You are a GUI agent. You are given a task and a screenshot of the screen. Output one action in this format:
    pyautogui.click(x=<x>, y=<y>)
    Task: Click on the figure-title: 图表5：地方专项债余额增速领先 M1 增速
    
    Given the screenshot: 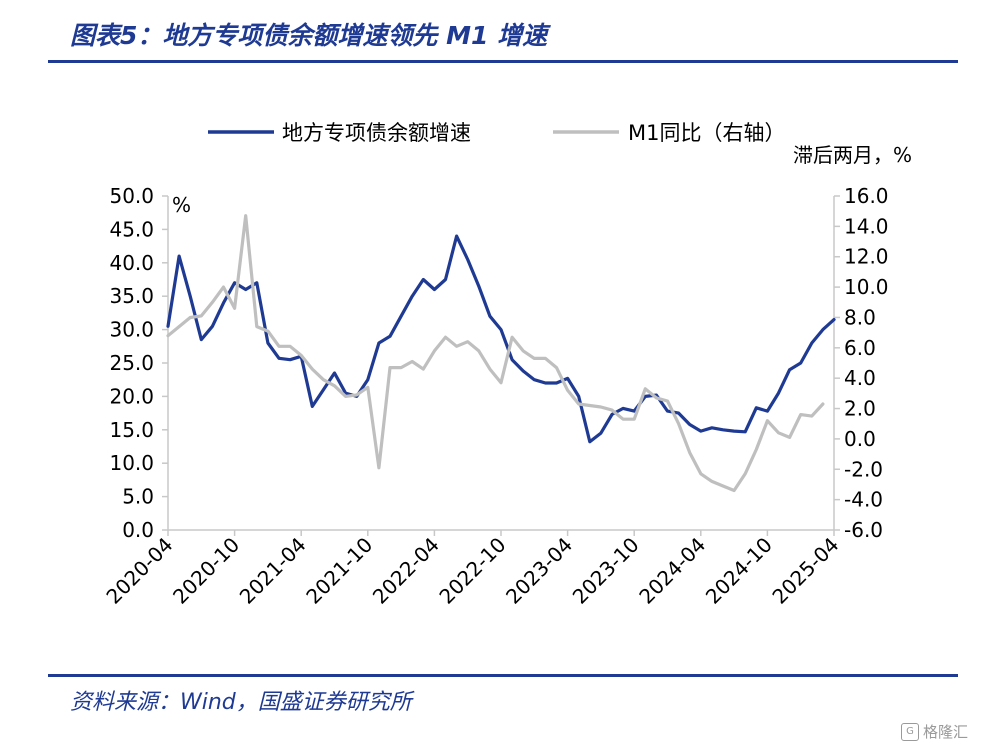 What is the action you would take?
    pyautogui.click(x=309, y=35)
    